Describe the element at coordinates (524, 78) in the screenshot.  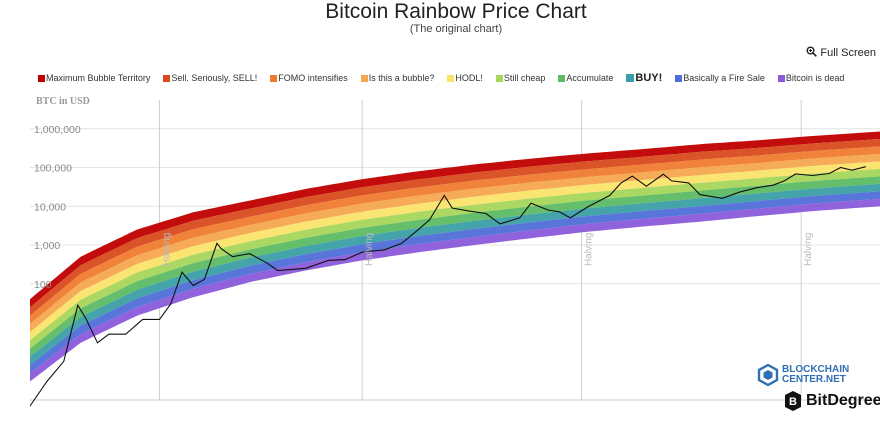
I see `legend-label: Still cheap` at that location.